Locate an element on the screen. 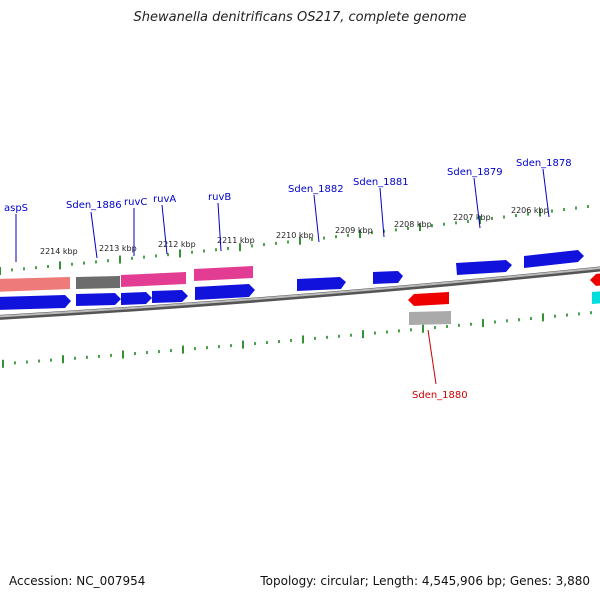  gene-label-asps: aspS is located at coordinates (16, 208).